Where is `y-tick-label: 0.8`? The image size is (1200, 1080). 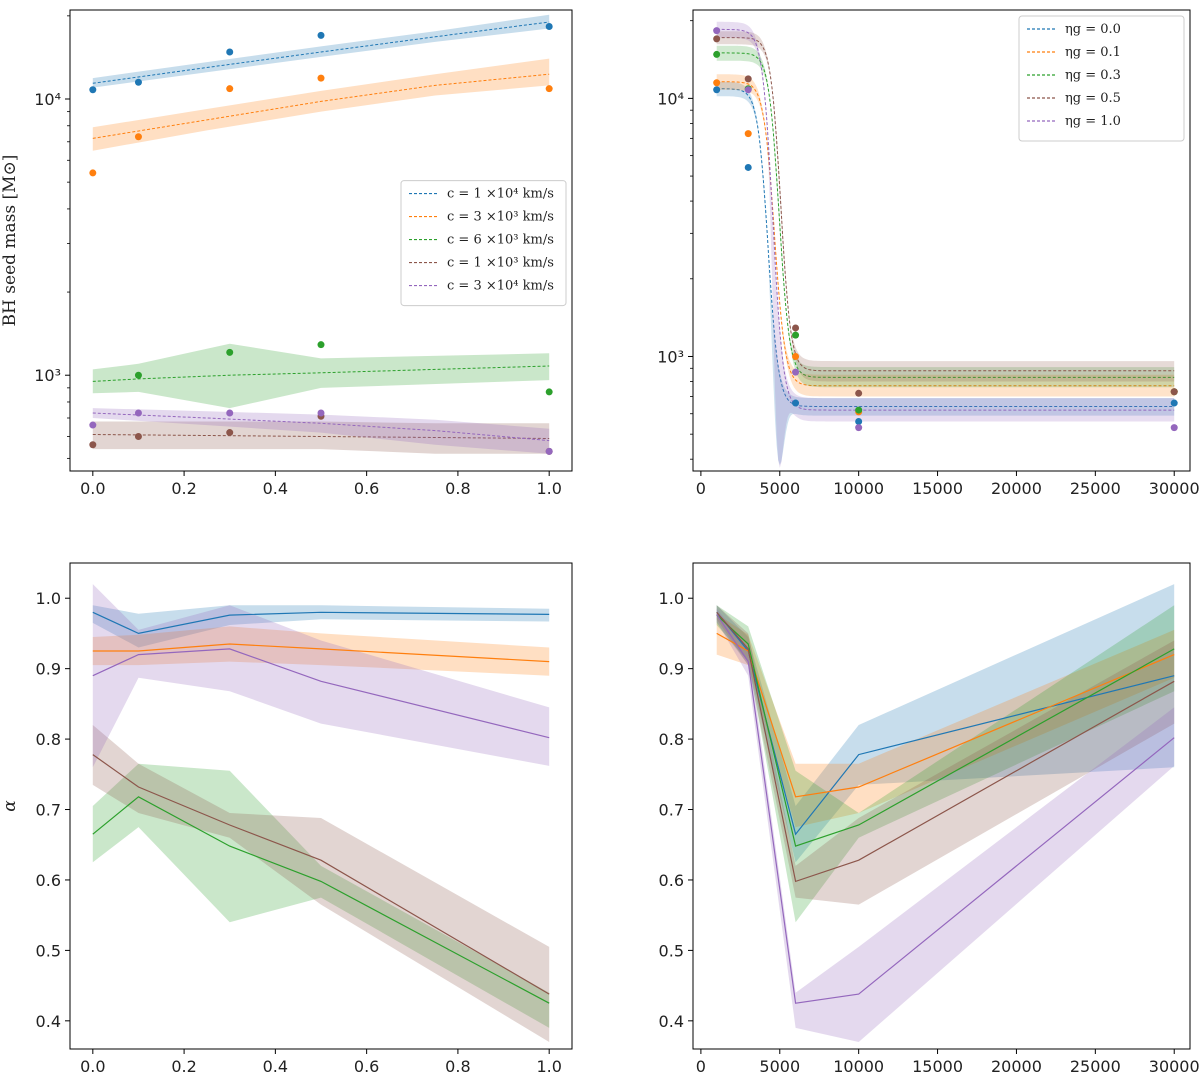
y-tick-label: 0.8 is located at coordinates (671, 739).